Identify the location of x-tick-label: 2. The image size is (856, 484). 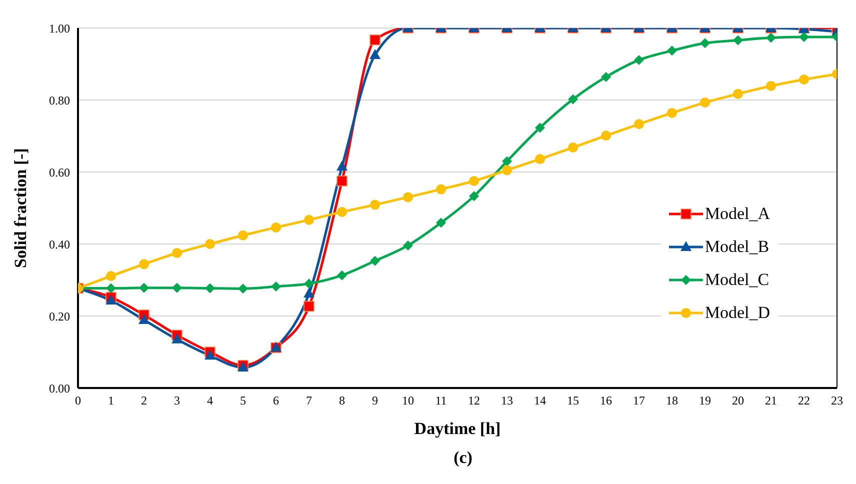
(144, 401).